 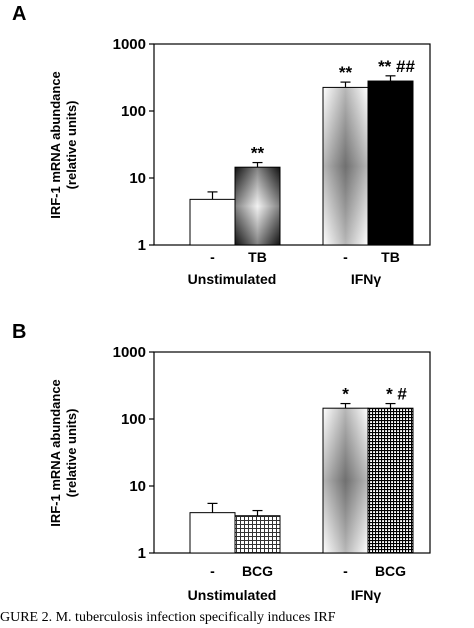 I want to click on x-labels-b: - BCG - BCG Unstimulated IFNγ, so click(x=297, y=583).